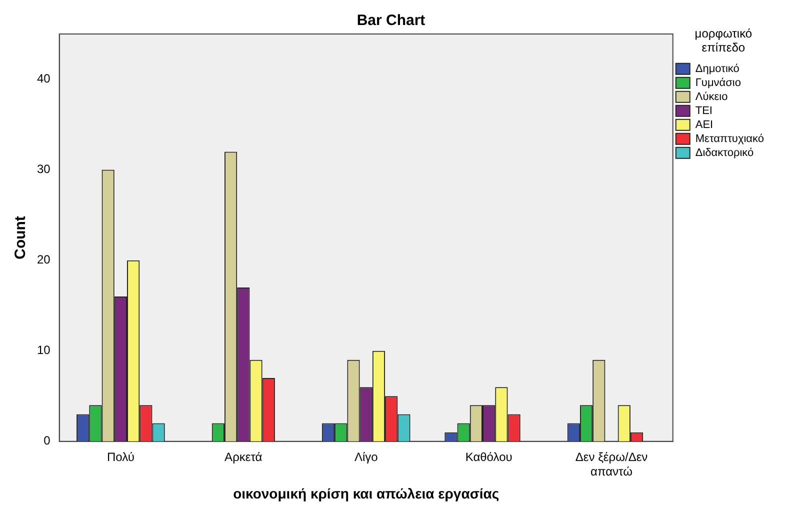 This screenshot has height=515, width=790. I want to click on x-tick-label: Καθόλου, so click(488, 457).